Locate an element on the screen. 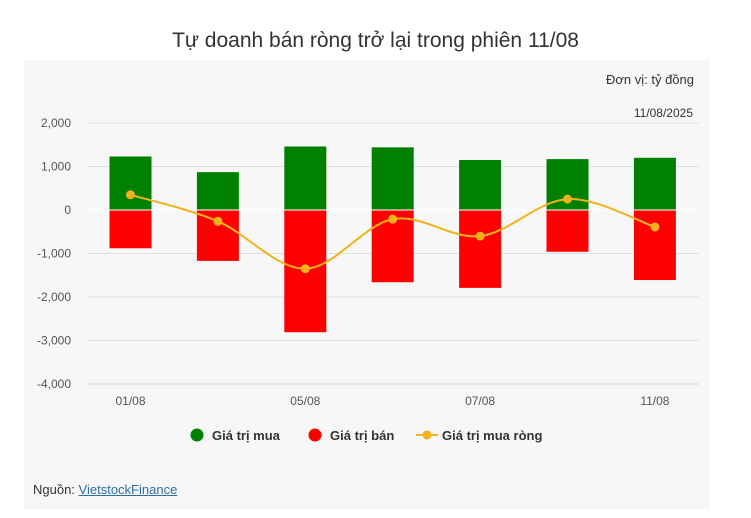 The height and width of the screenshot is (518, 751). legend-item: Giá trị mua ròng is located at coordinates (479, 435).